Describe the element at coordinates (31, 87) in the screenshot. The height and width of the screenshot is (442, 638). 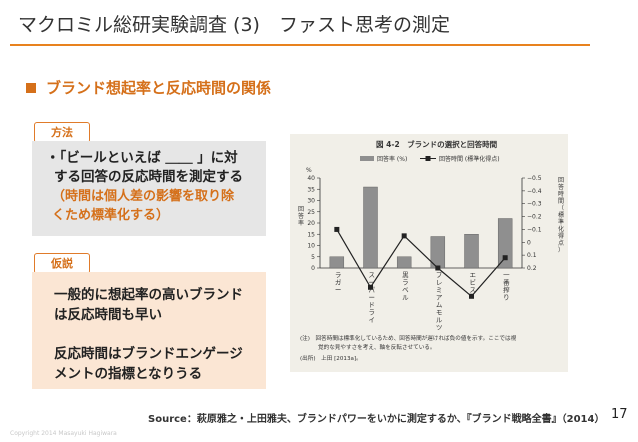
I see `square-bullet-icon` at that location.